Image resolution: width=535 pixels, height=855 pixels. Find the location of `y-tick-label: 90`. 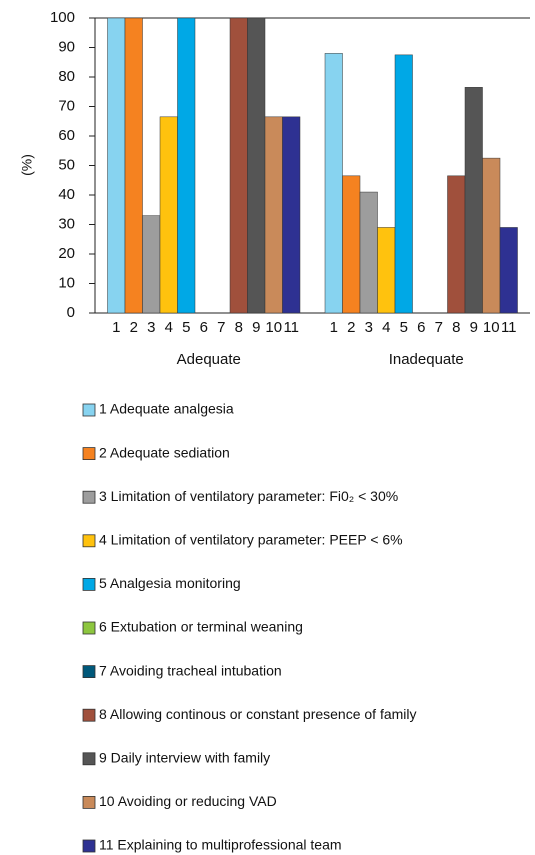

y-tick-label: 90 is located at coordinates (66, 46).